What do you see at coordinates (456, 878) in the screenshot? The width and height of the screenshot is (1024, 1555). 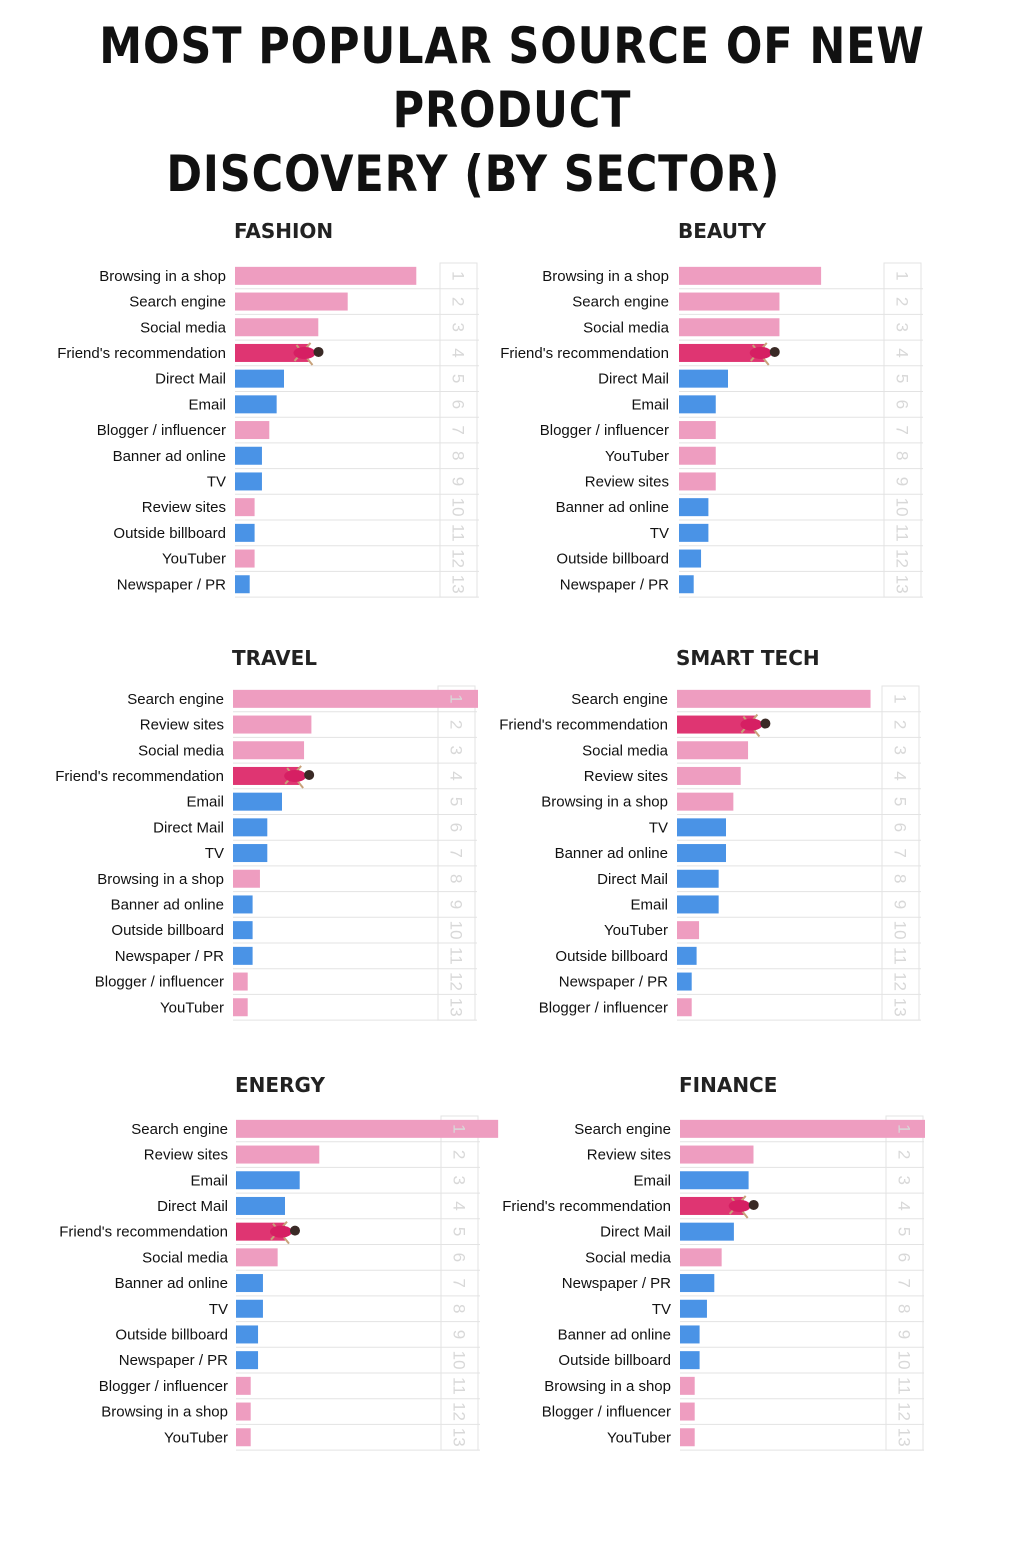 I see `rank-number: 8` at bounding box center [456, 878].